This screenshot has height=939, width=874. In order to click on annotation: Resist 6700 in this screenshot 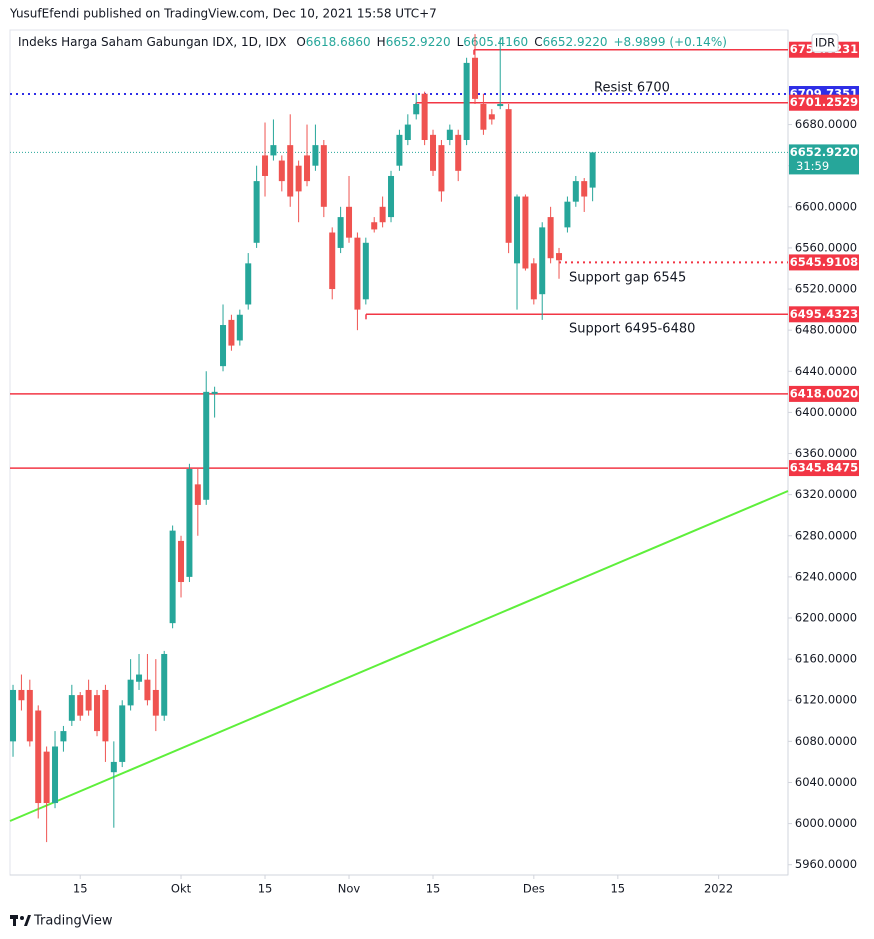, I will do `click(632, 88)`.